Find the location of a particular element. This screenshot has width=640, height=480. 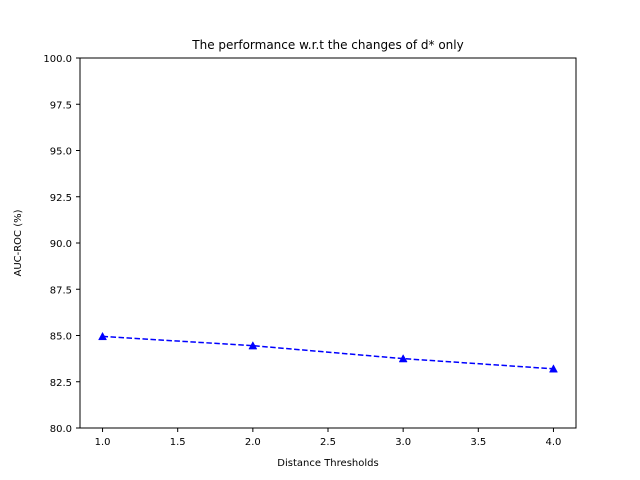

y-tick-label: 80.0 is located at coordinates (61, 429).